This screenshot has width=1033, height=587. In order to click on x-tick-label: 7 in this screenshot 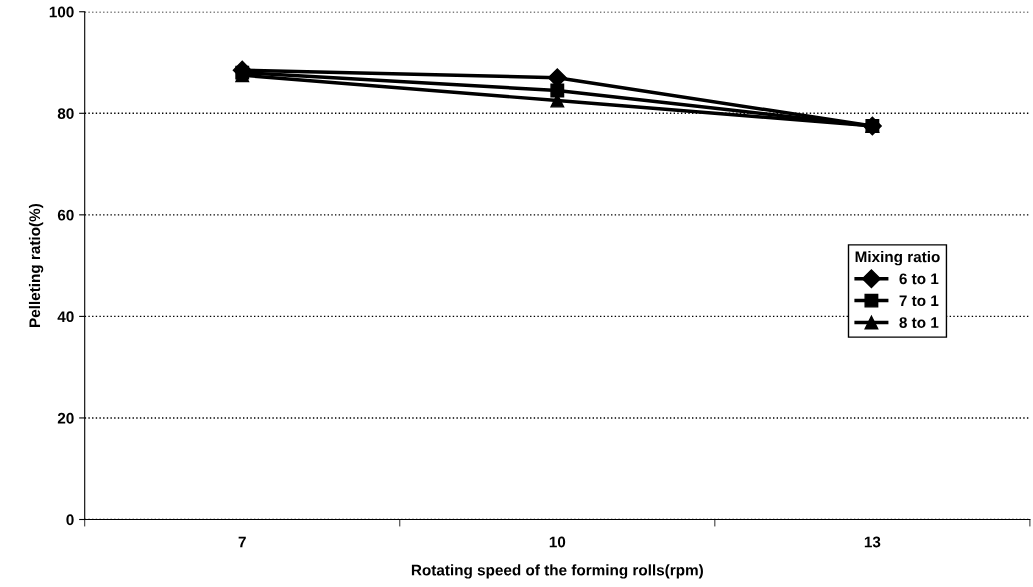, I will do `click(242, 542)`.